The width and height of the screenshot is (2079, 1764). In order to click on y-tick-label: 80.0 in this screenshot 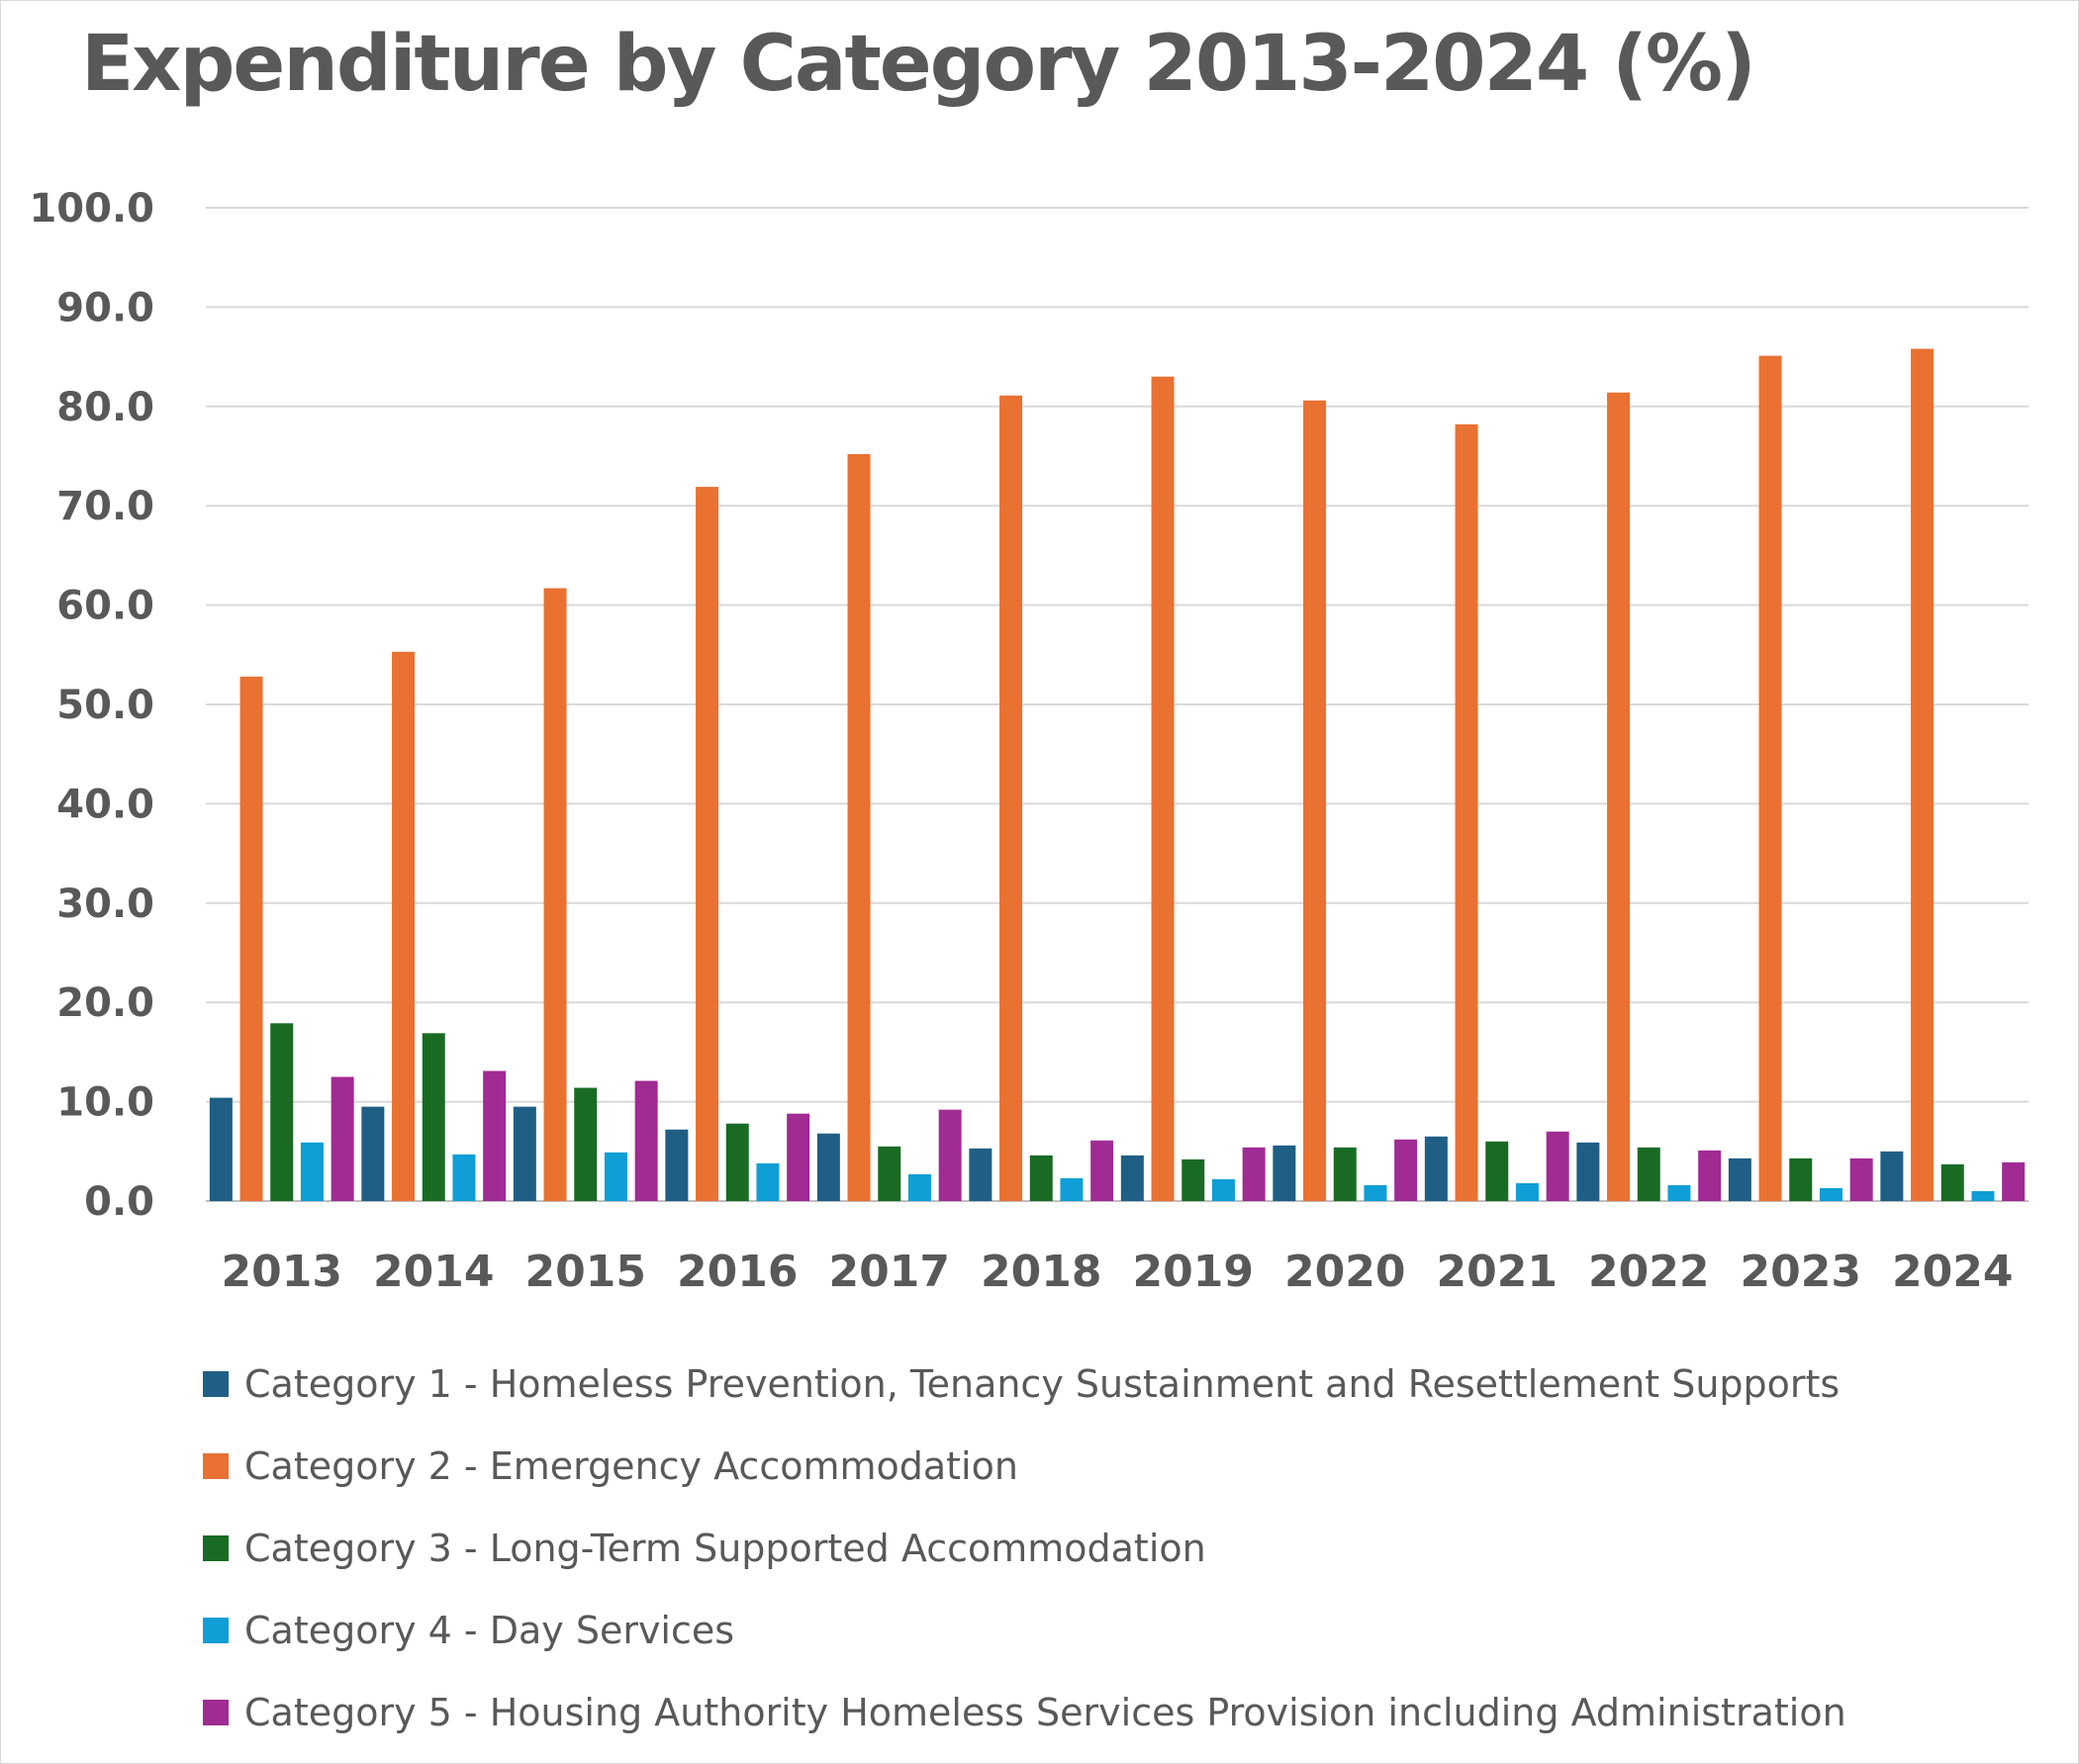, I will do `click(105, 407)`.